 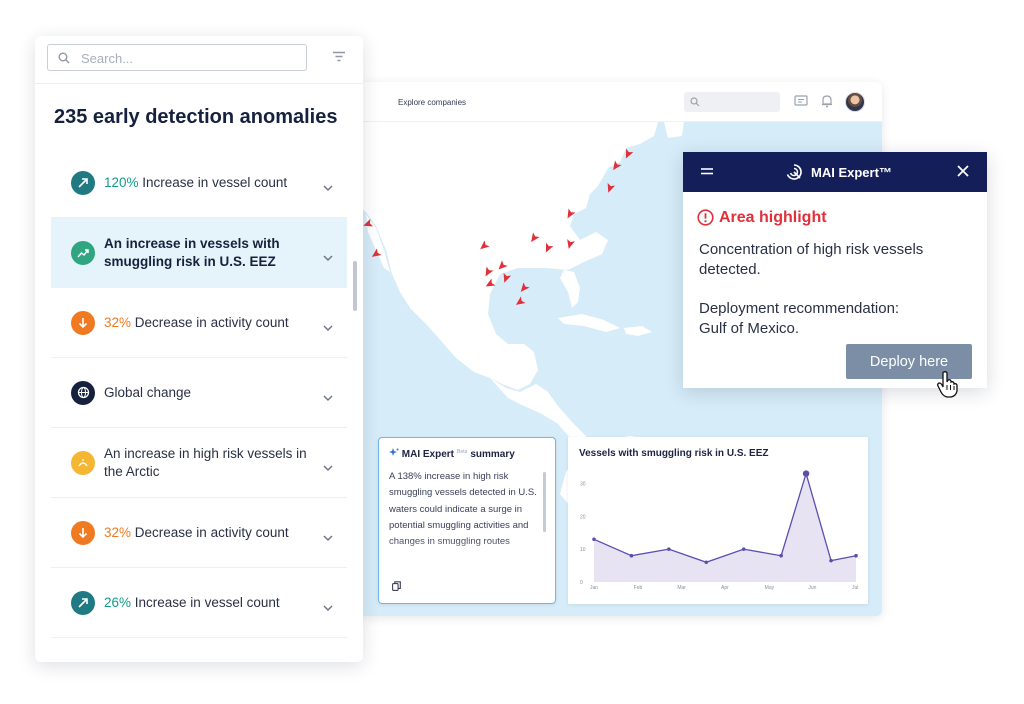 What do you see at coordinates (544, 502) in the screenshot?
I see `summary-scrollbar` at bounding box center [544, 502].